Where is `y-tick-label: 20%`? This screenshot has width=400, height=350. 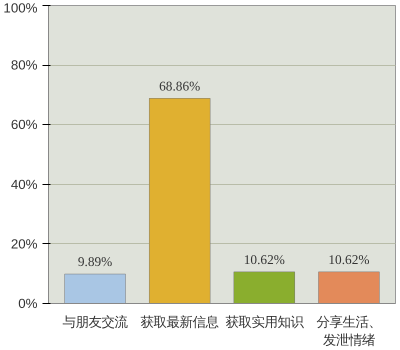
y-tick-label: 20% is located at coordinates (24, 244).